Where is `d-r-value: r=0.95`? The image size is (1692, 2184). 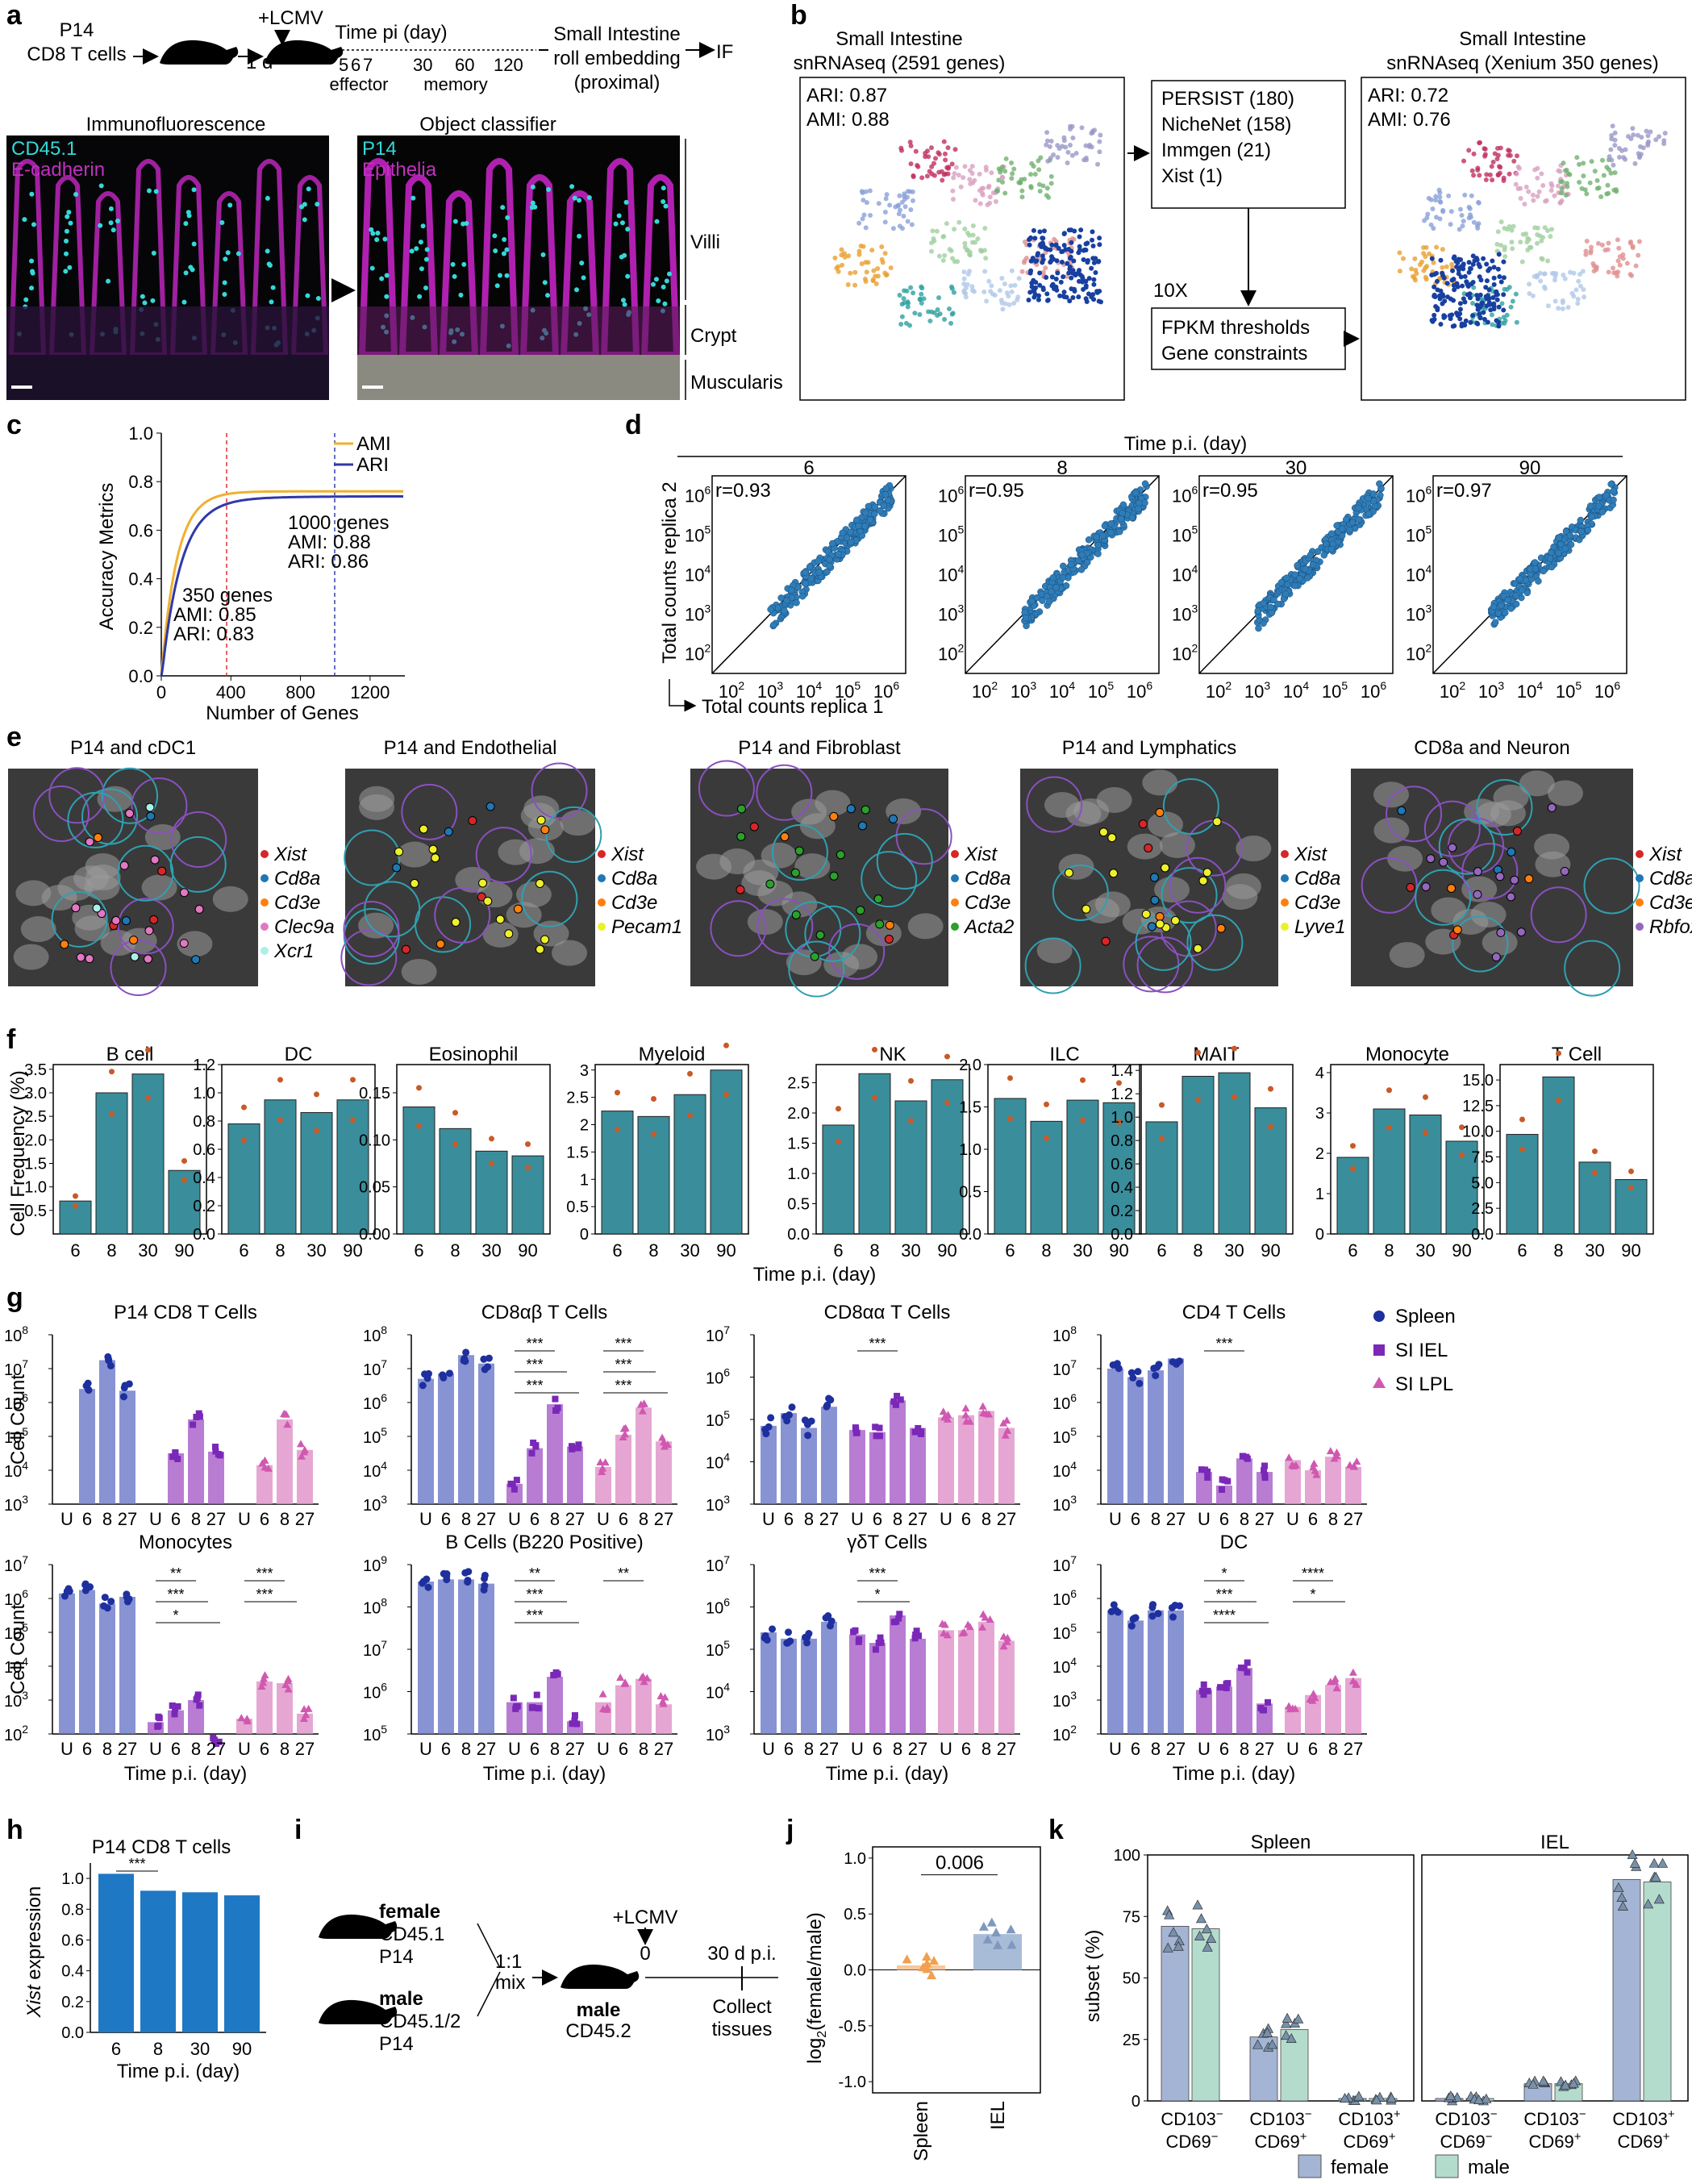 d-r-value: r=0.95 is located at coordinates (996, 491).